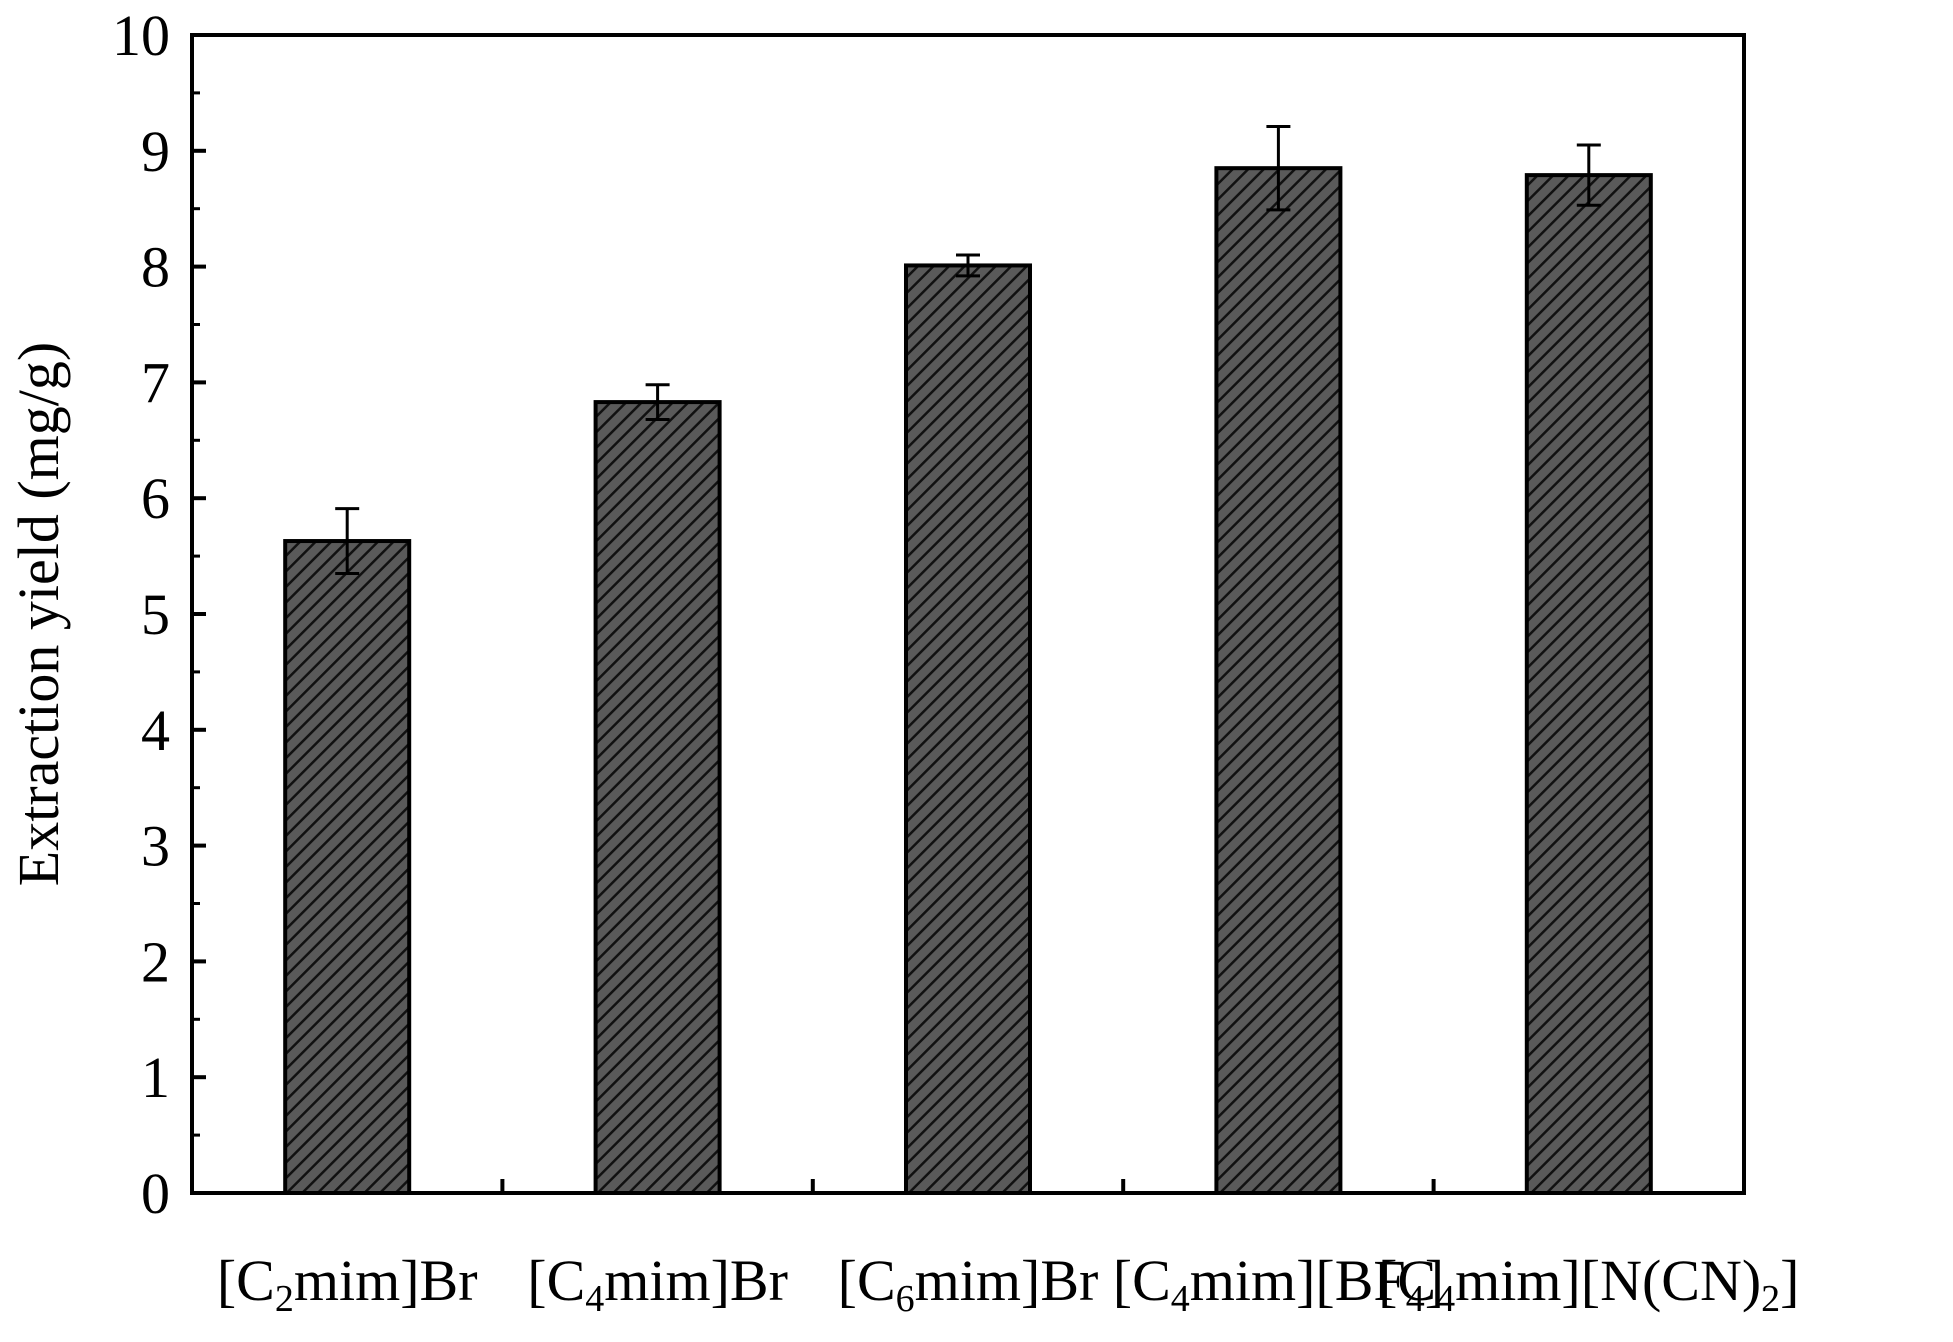  I want to click on x-tick-label: [C4mim][BF4], so click(1278, 1284).